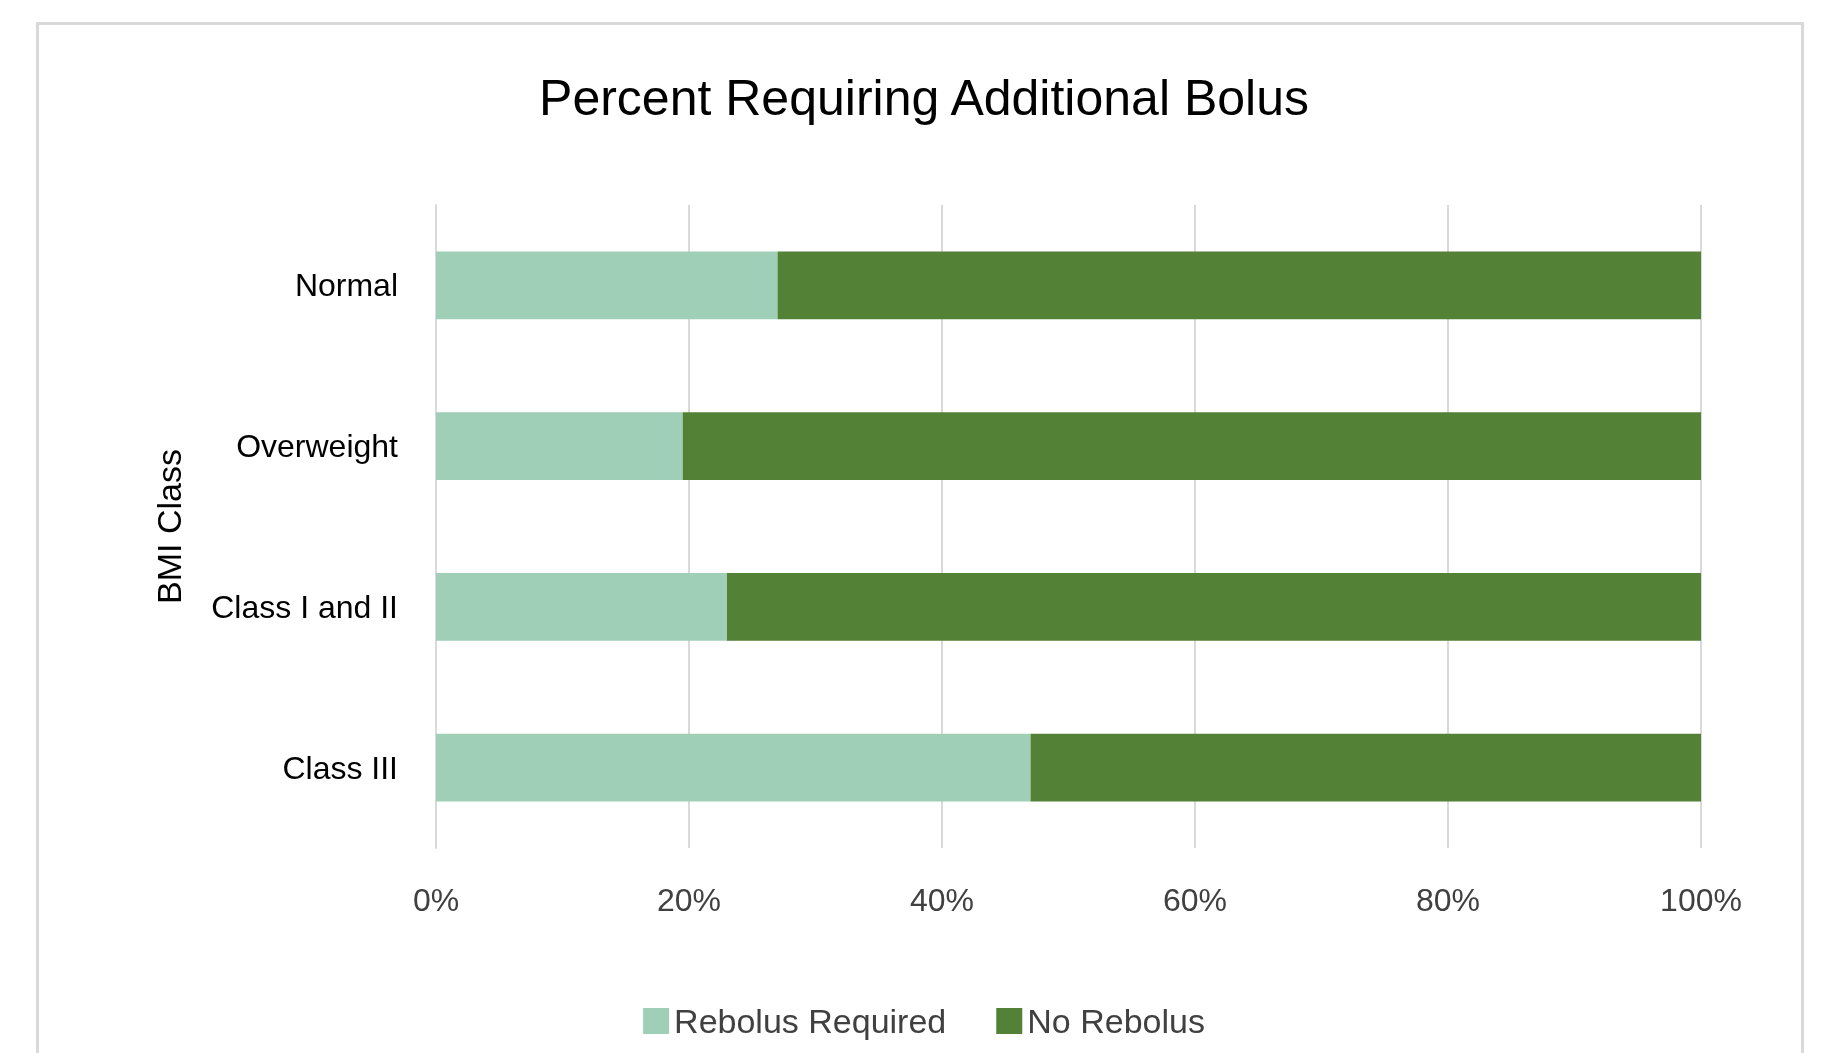 The width and height of the screenshot is (1848, 1053). Describe the element at coordinates (810, 1021) in the screenshot. I see `legend-label: Rebolus Required` at that location.